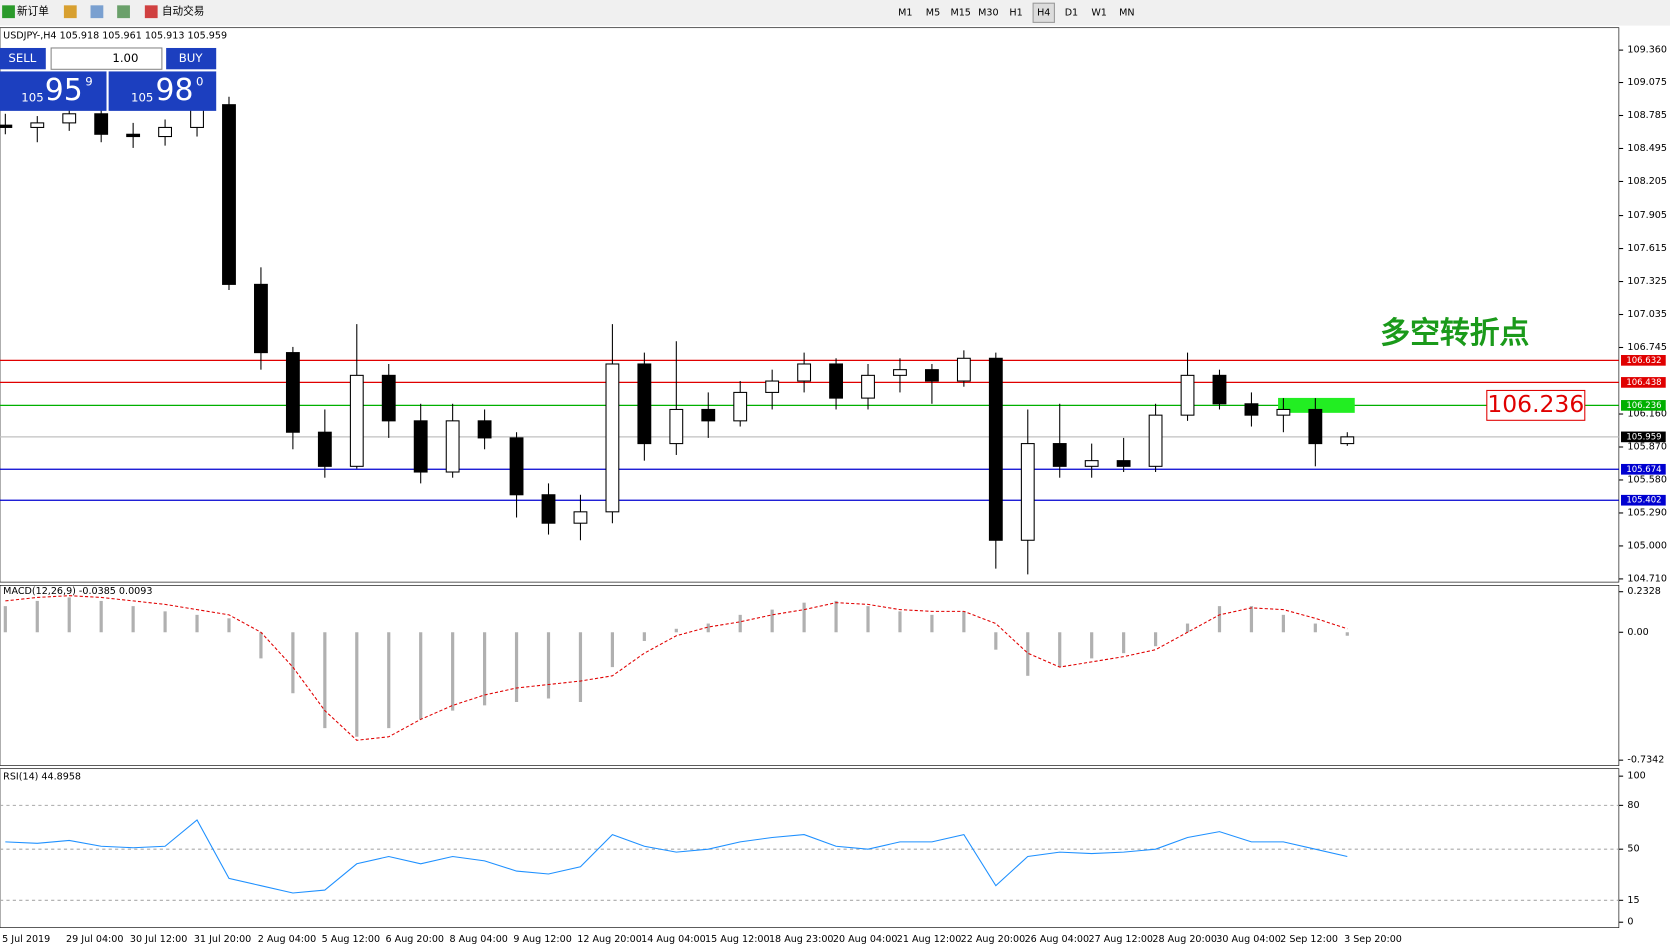 The image size is (1670, 951). I want to click on buy-label: BUY, so click(191, 58).